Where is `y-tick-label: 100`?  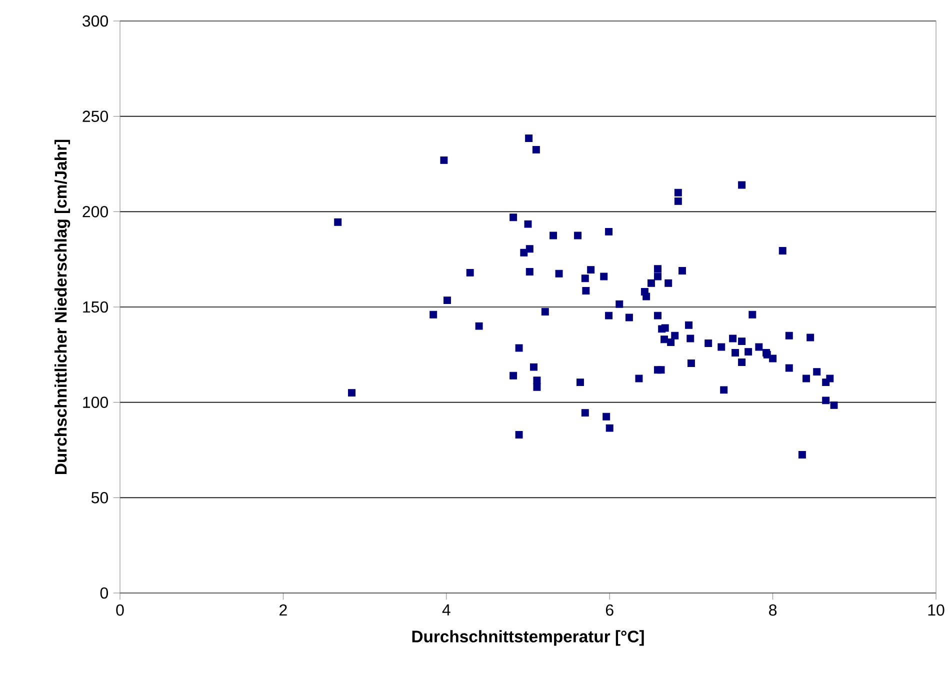 y-tick-label: 100 is located at coordinates (95, 402).